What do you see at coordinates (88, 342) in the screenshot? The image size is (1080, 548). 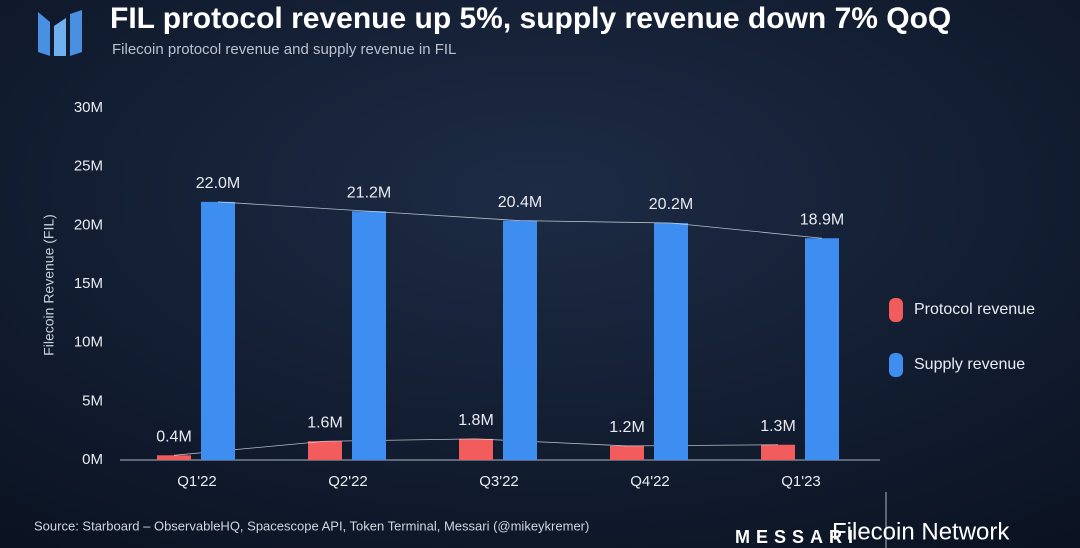 I see `y-tick-label: 10M` at bounding box center [88, 342].